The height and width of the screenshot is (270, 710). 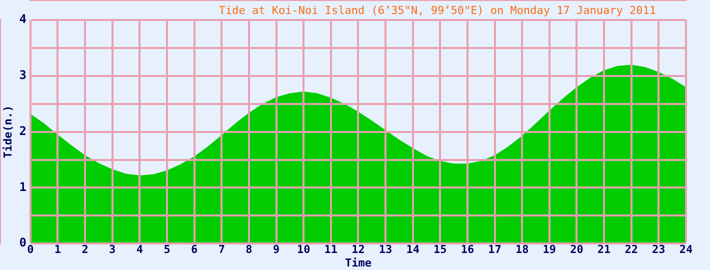 I want to click on x-tick-label: 12, so click(x=358, y=249).